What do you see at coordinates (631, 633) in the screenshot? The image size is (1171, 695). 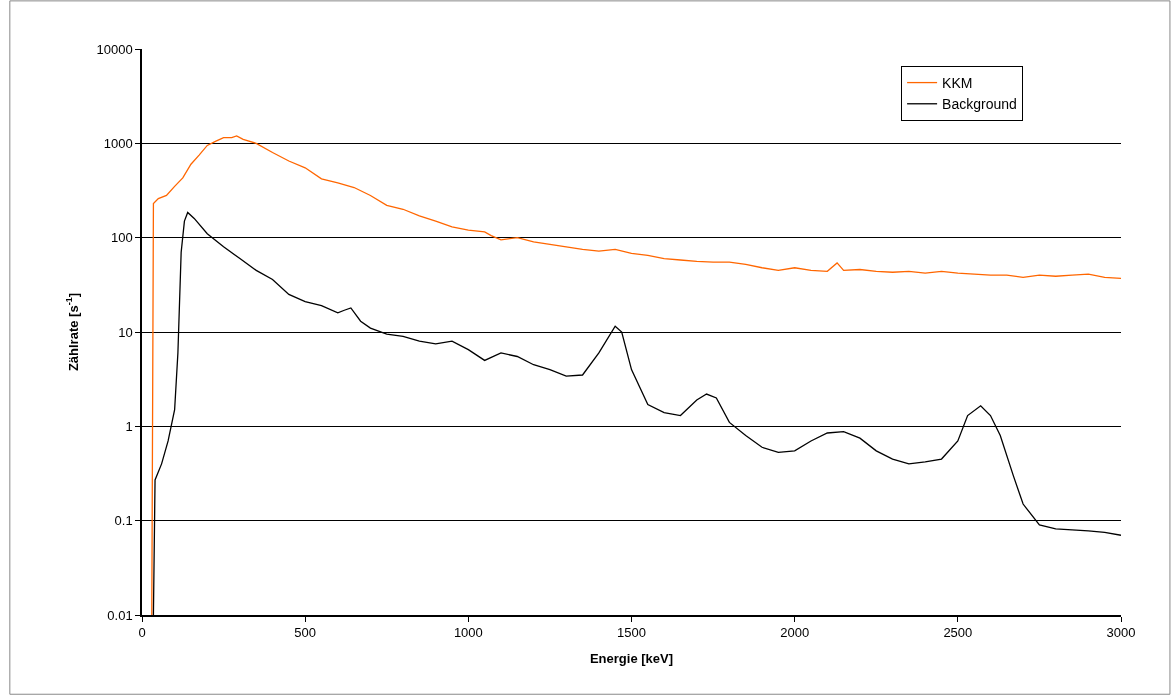 I see `x-tick-label: 1500` at bounding box center [631, 633].